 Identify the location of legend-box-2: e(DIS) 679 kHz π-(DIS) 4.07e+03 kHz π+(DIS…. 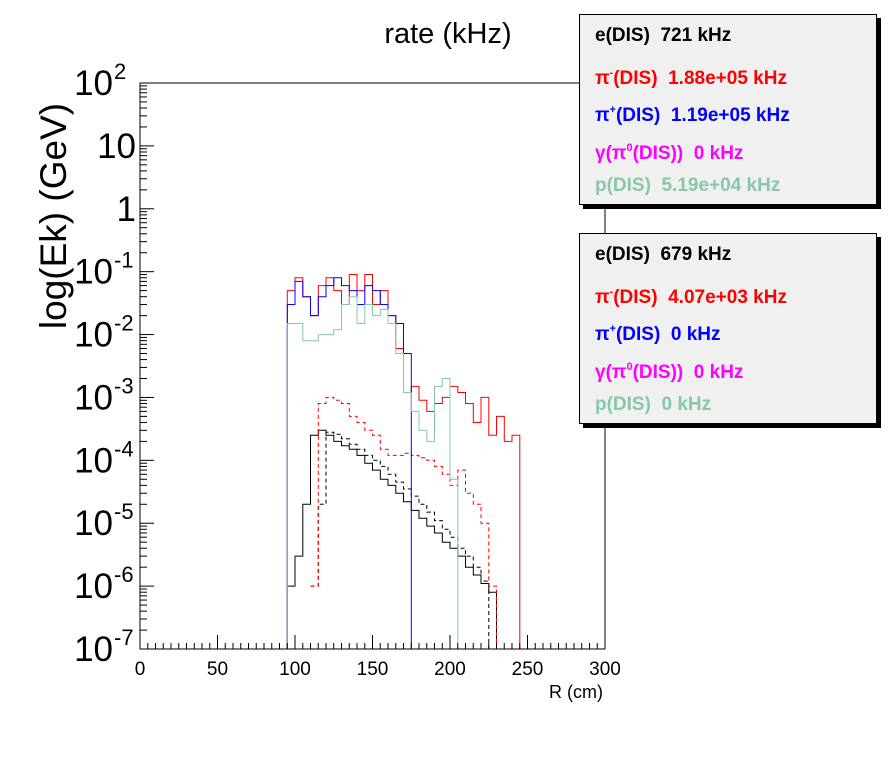
(728, 328).